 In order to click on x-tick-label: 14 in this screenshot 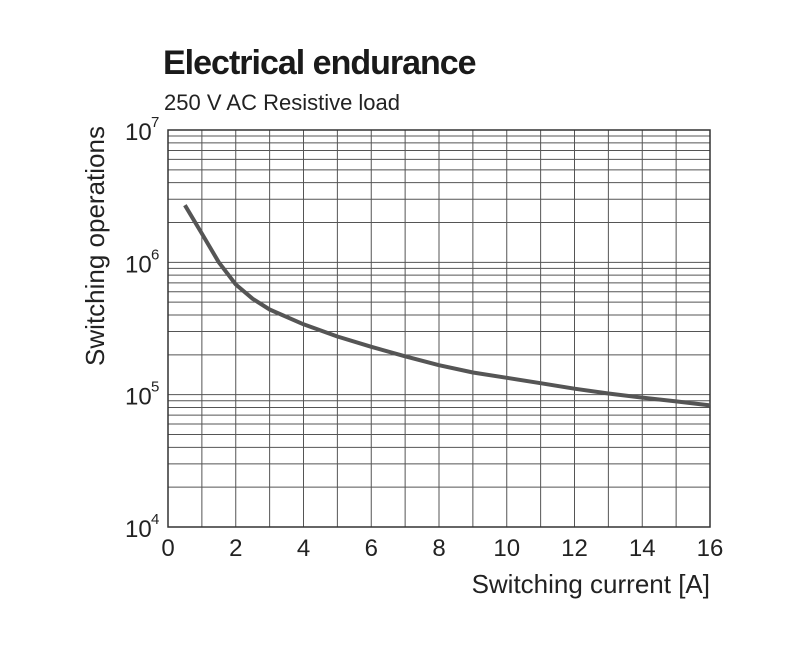, I will do `click(642, 548)`.